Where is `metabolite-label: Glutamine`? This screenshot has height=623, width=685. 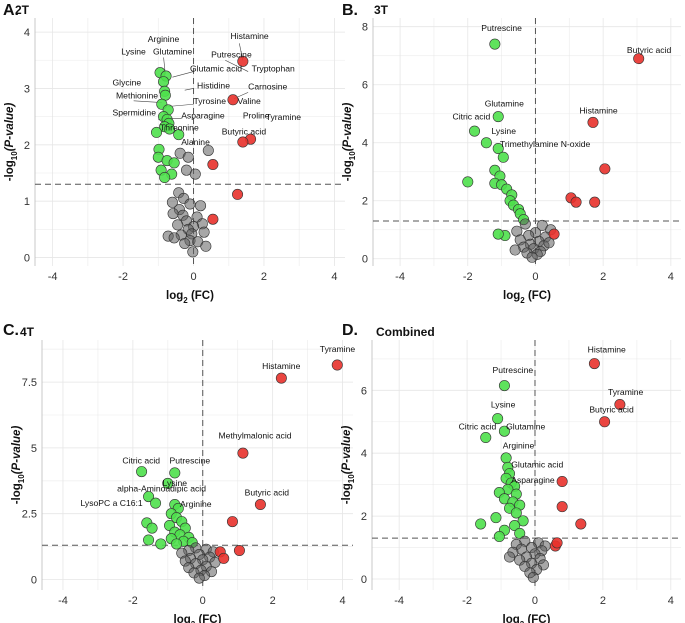 metabolite-label: Glutamine is located at coordinates (525, 427).